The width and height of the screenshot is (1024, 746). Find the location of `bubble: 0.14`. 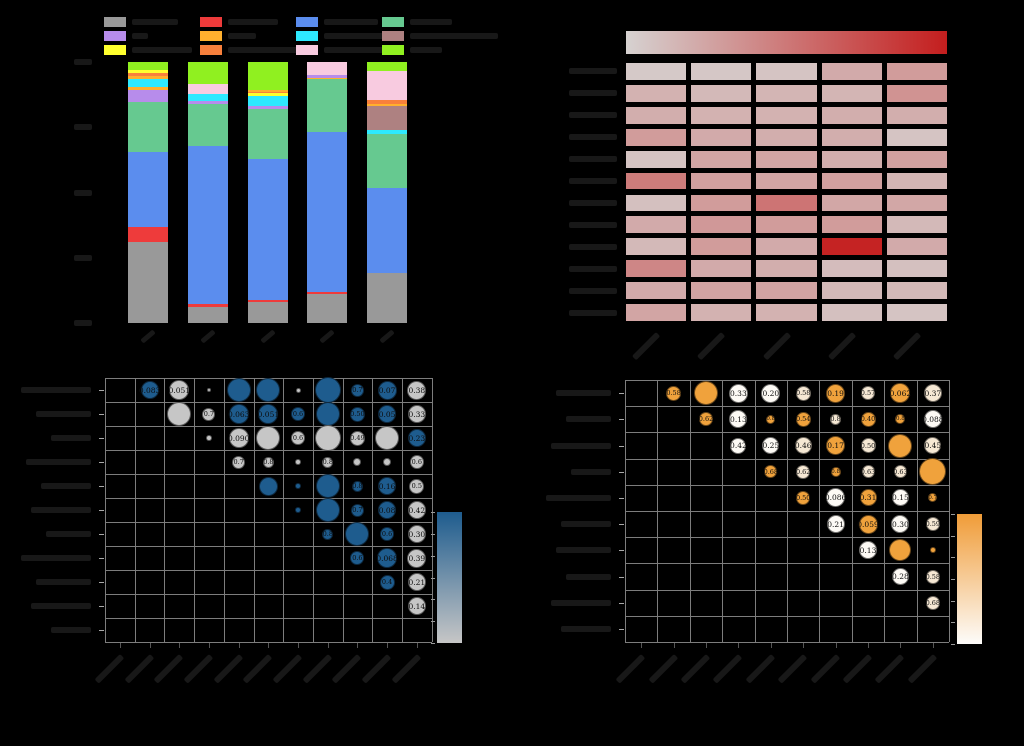

bubble: 0.14 is located at coordinates (416, 606).